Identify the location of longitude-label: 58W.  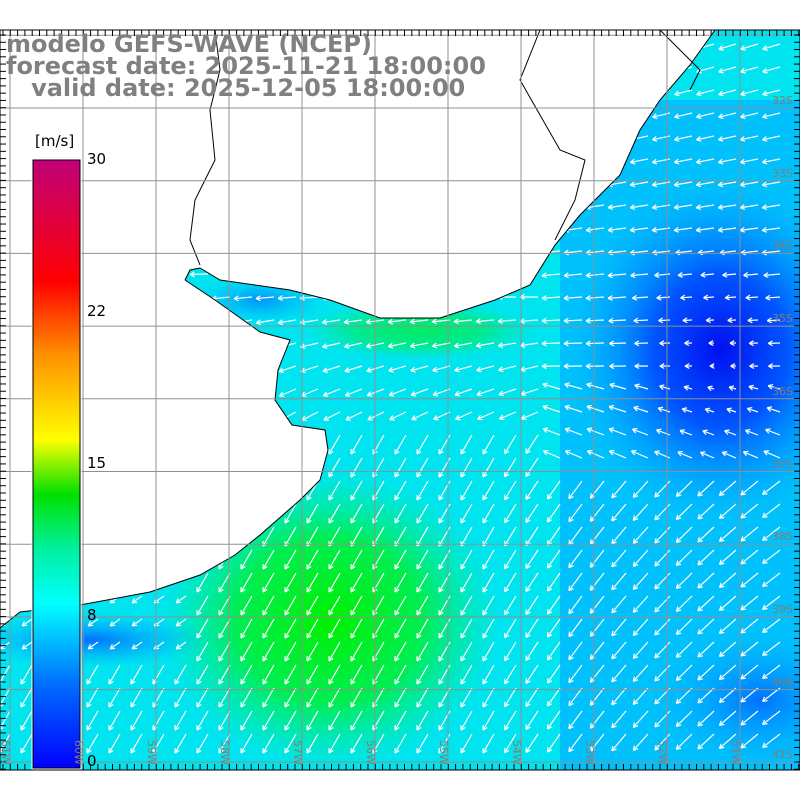
(224, 752).